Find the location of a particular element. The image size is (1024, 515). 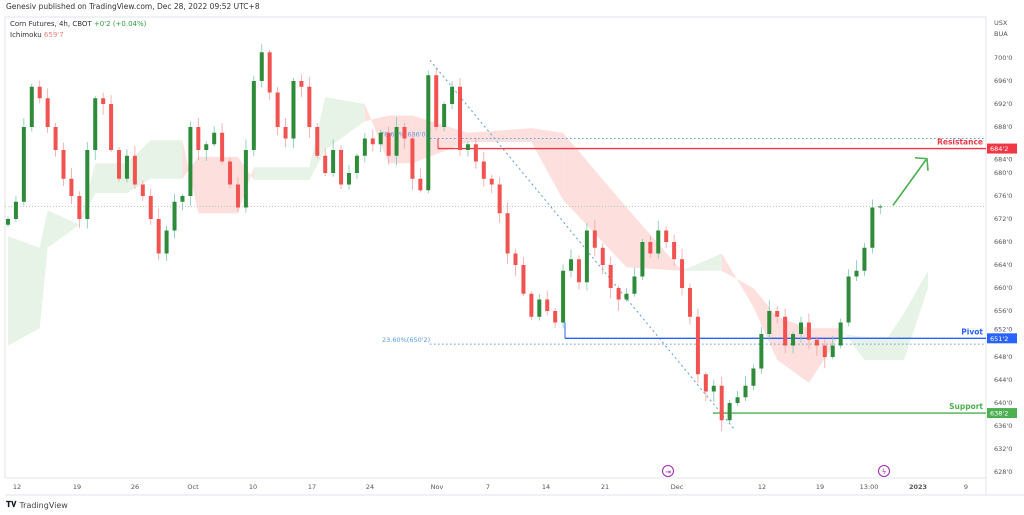

fib-label: 23.60%(650'2) is located at coordinates (406, 340).